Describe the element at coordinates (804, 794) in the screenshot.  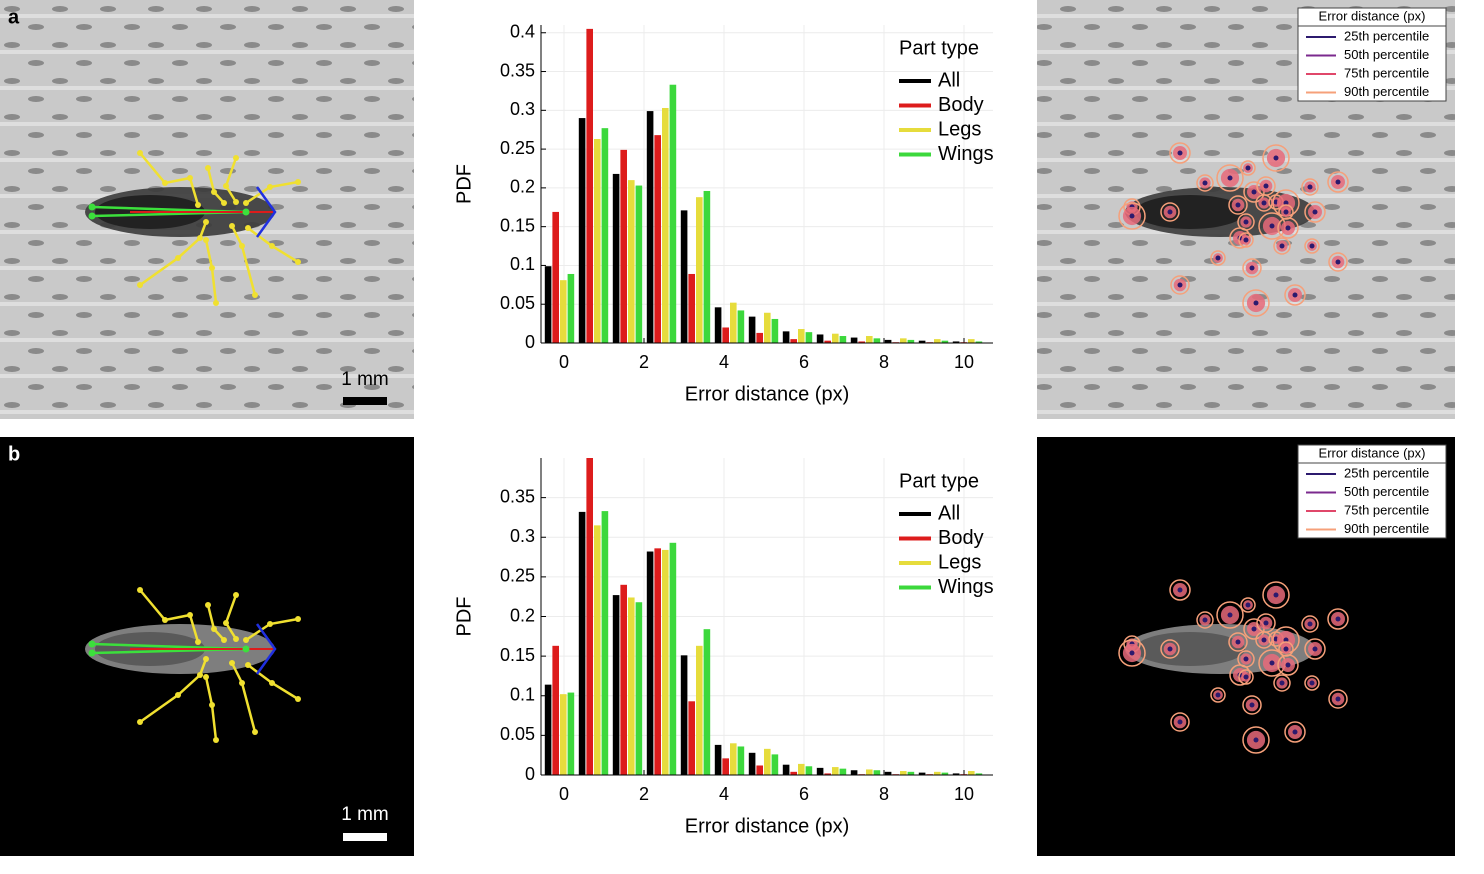
I see `x-tick-label: 6` at that location.